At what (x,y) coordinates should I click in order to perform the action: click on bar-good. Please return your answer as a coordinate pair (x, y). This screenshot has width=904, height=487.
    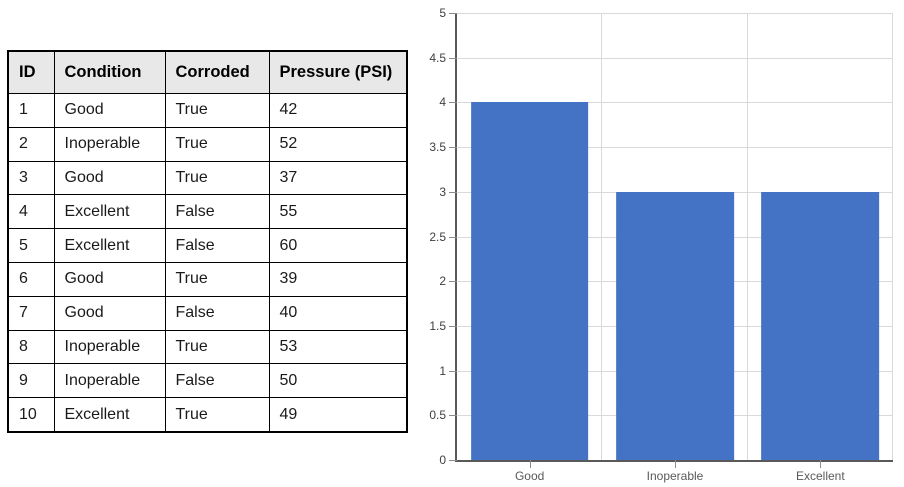
    Looking at the image, I should click on (529, 281).